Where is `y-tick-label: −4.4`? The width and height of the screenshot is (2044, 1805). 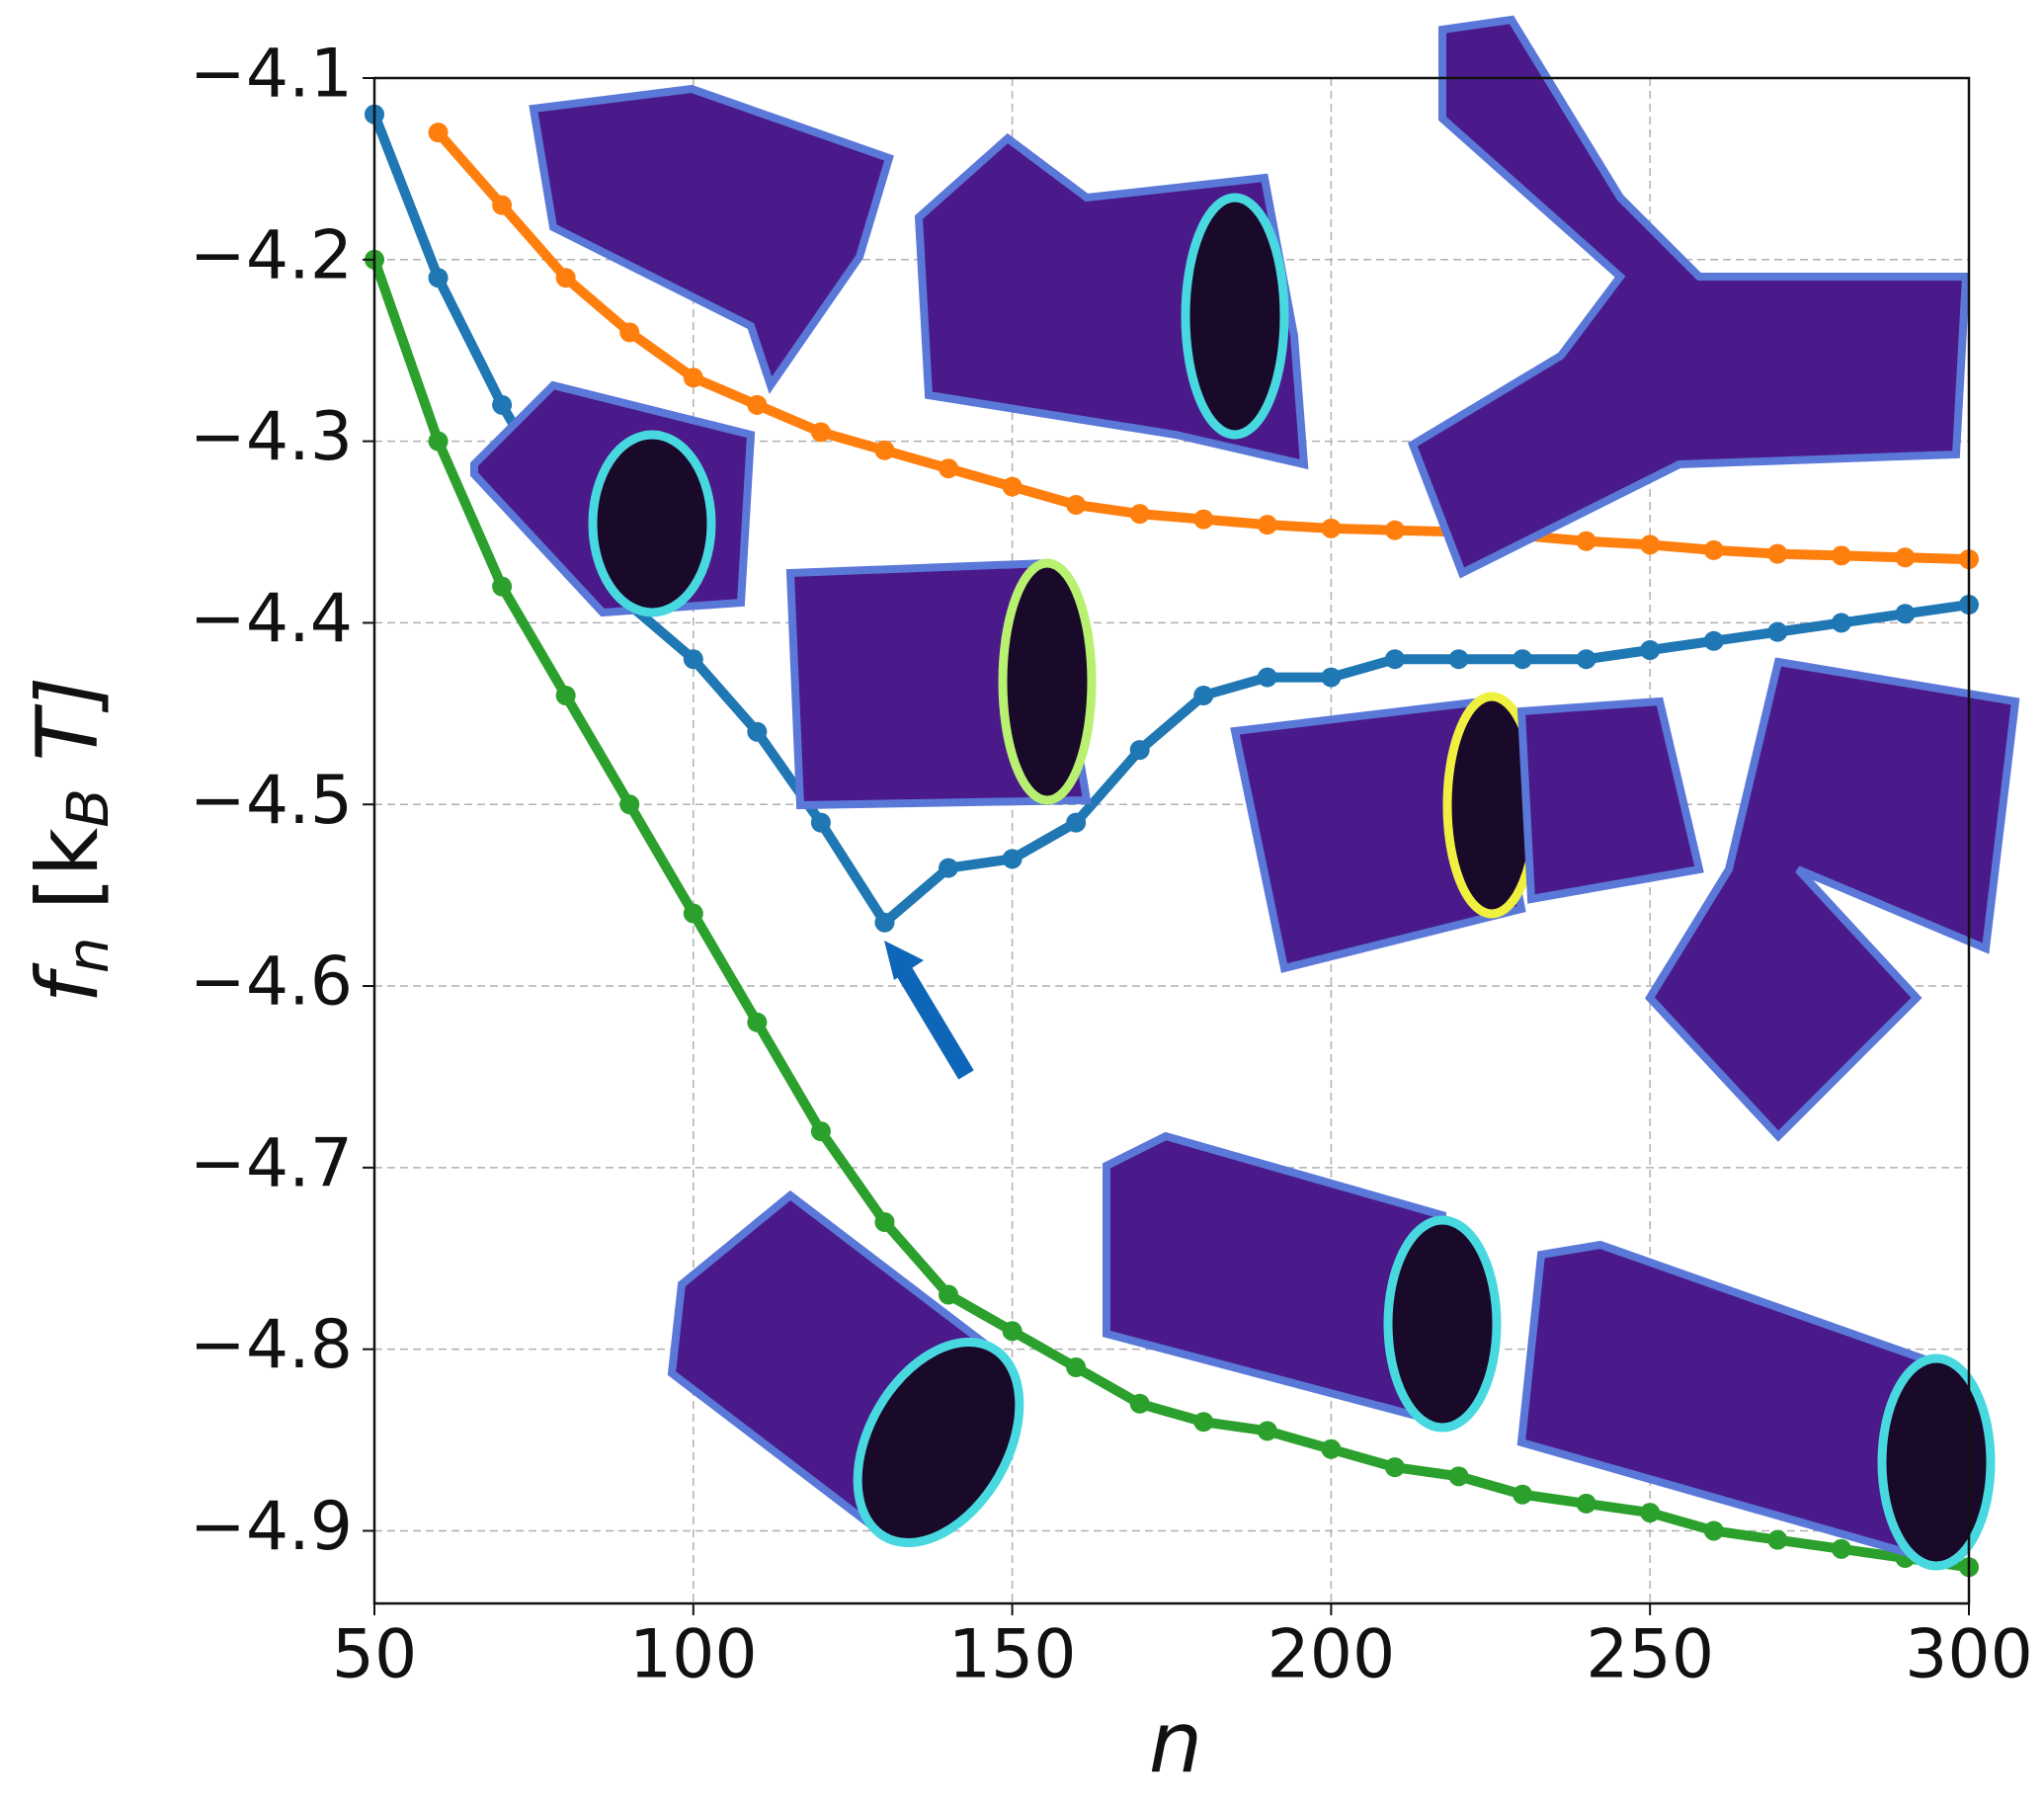 y-tick-label: −4.4 is located at coordinates (272, 619).